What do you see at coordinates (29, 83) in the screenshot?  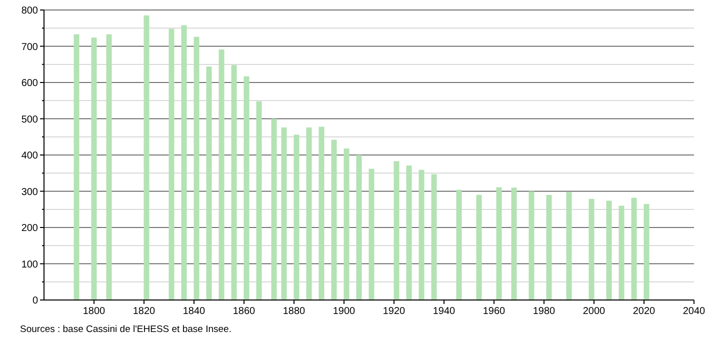 I see `y-tick-label: 600` at bounding box center [29, 83].